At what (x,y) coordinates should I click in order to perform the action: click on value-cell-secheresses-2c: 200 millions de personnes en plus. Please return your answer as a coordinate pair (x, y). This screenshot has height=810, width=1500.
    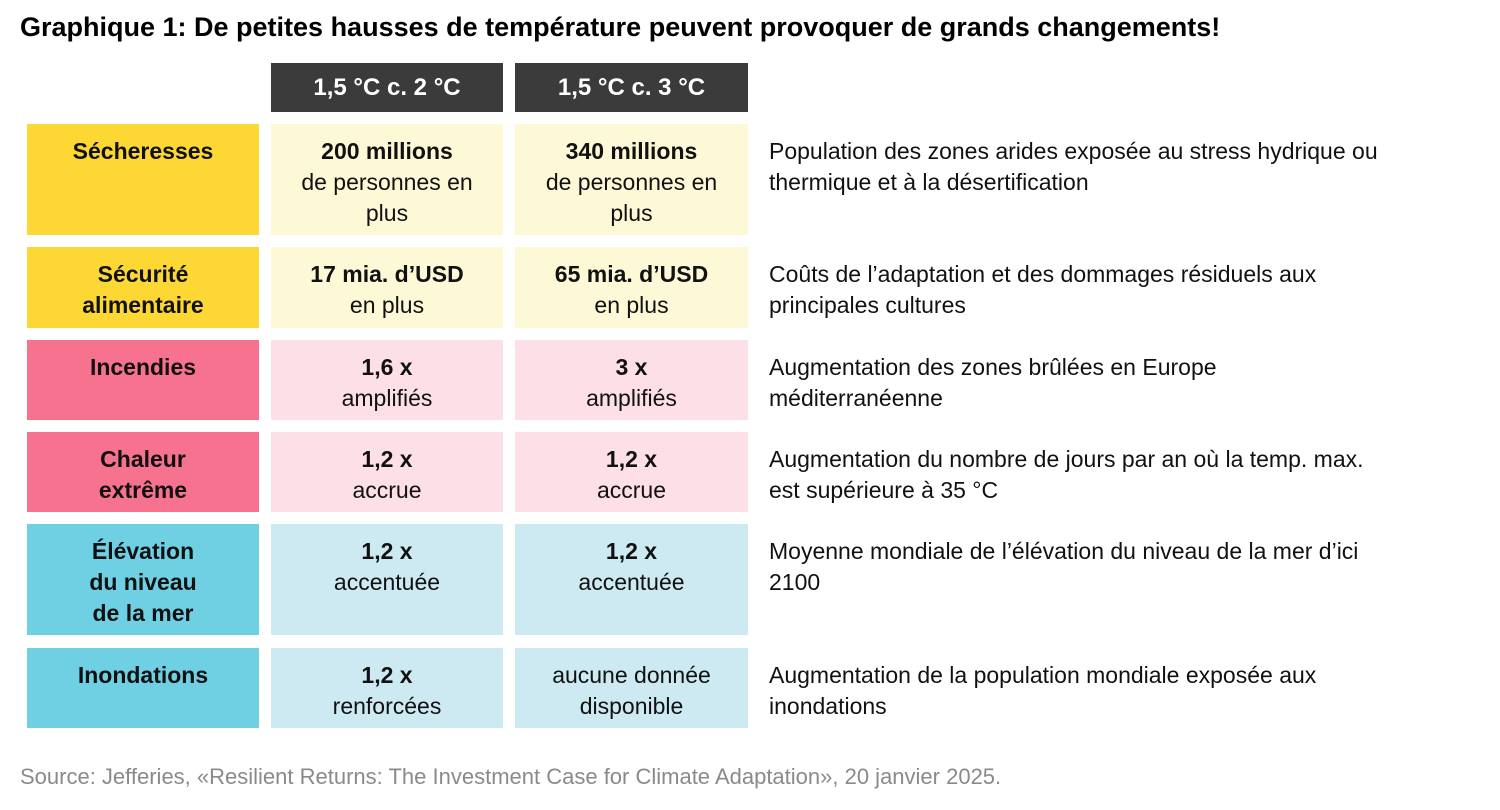
    Looking at the image, I should click on (387, 179).